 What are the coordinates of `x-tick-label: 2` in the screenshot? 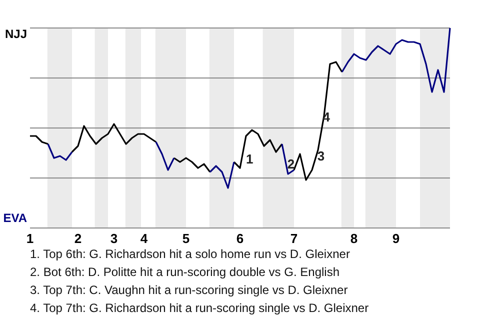 It's located at (78, 238).